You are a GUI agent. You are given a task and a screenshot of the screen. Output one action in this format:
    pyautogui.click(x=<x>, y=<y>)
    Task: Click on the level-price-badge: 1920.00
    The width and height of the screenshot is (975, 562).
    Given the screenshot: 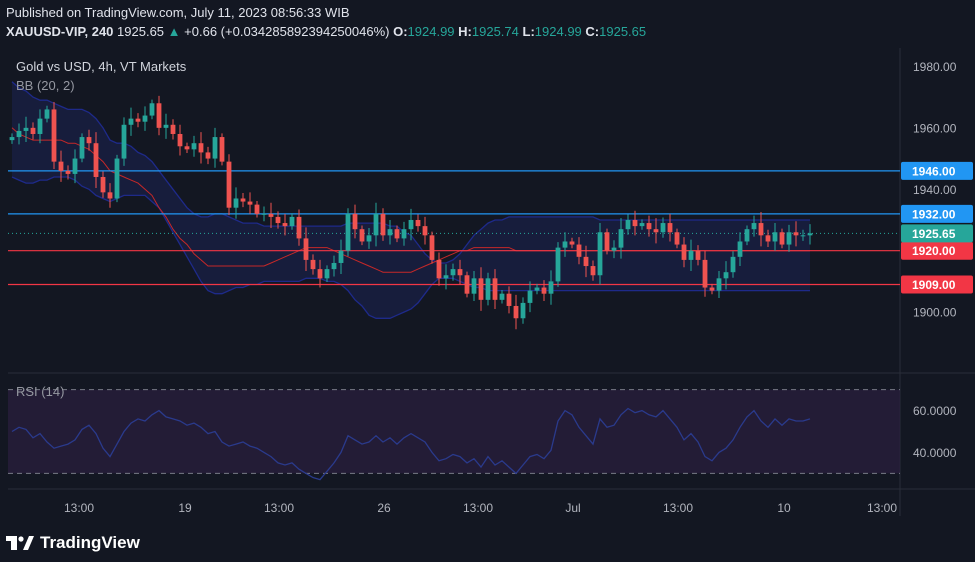 What is the action you would take?
    pyautogui.click(x=937, y=250)
    